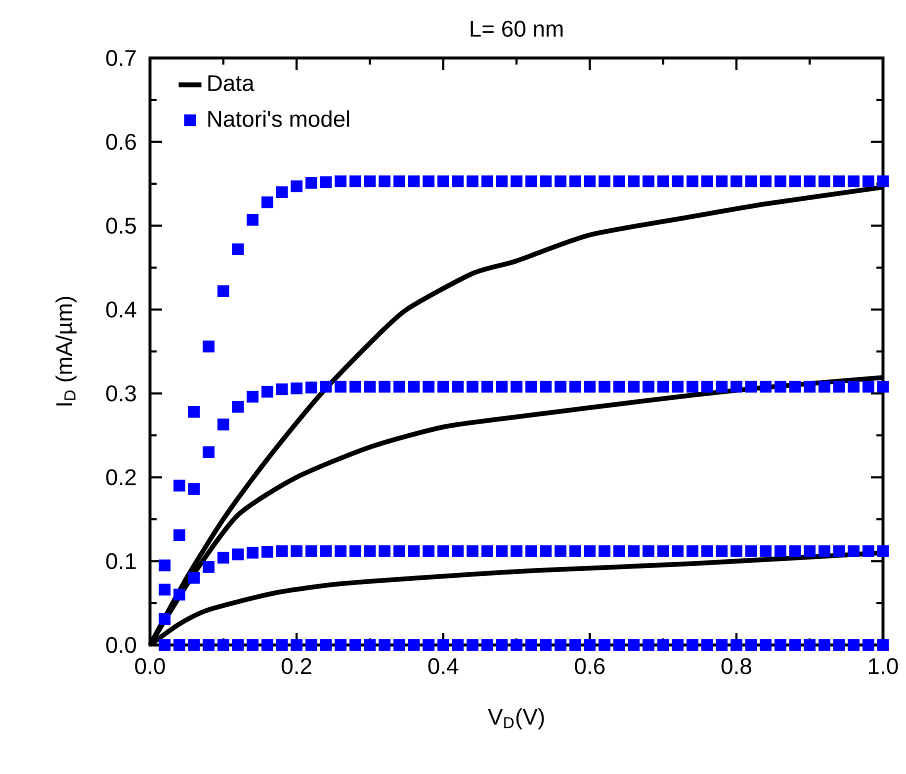 The image size is (906, 774). Describe the element at coordinates (737, 666) in the screenshot. I see `x-tick-label: 0.8` at that location.